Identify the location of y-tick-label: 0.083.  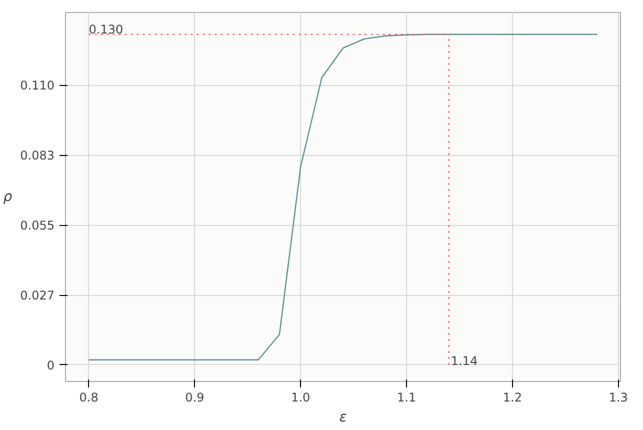
(37, 155).